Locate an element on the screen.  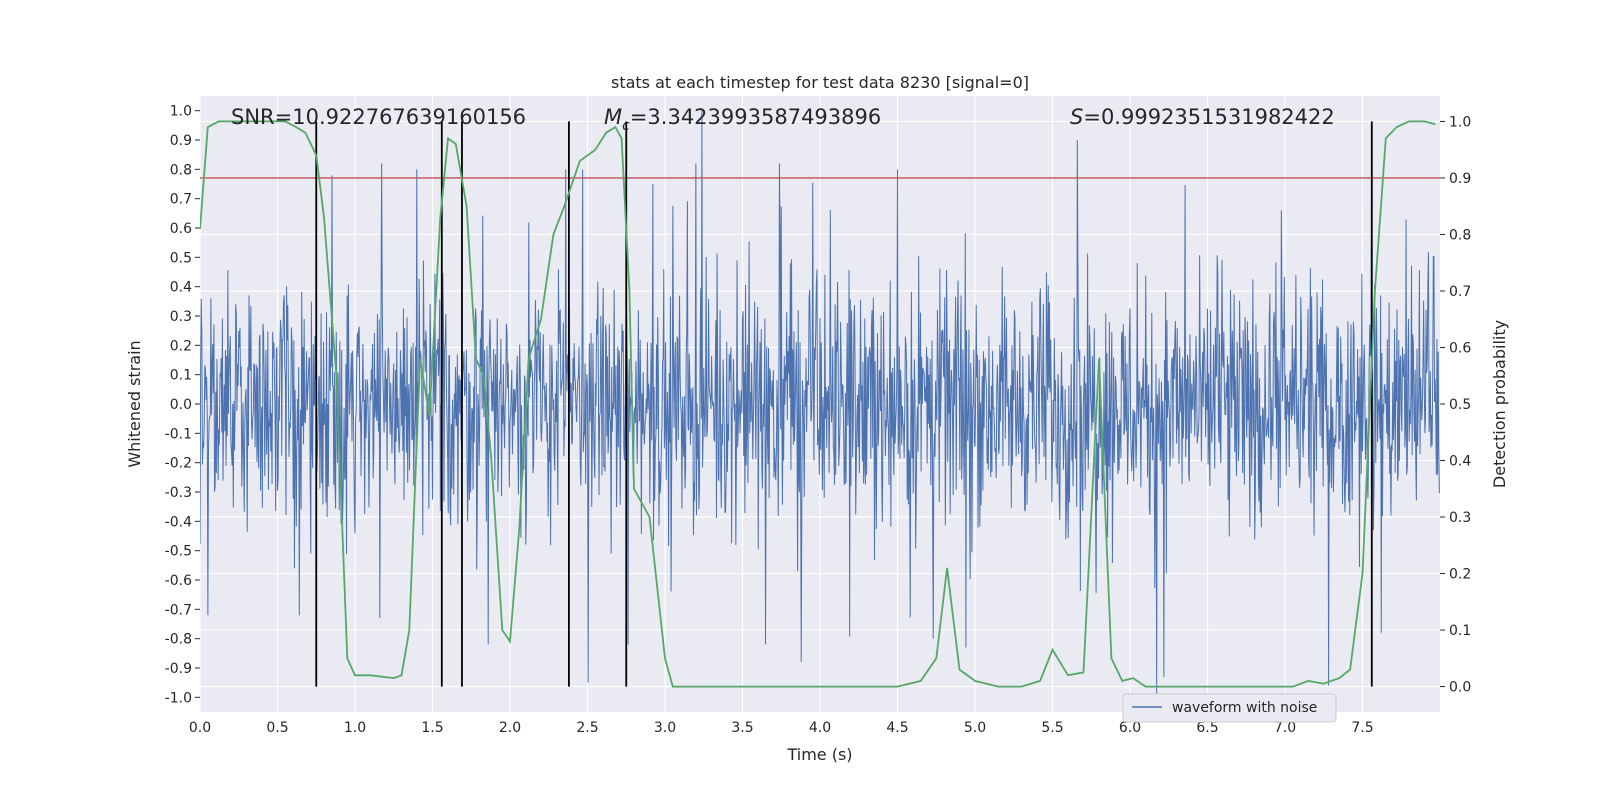
x-tick-label: 6.0 is located at coordinates (1130, 728).